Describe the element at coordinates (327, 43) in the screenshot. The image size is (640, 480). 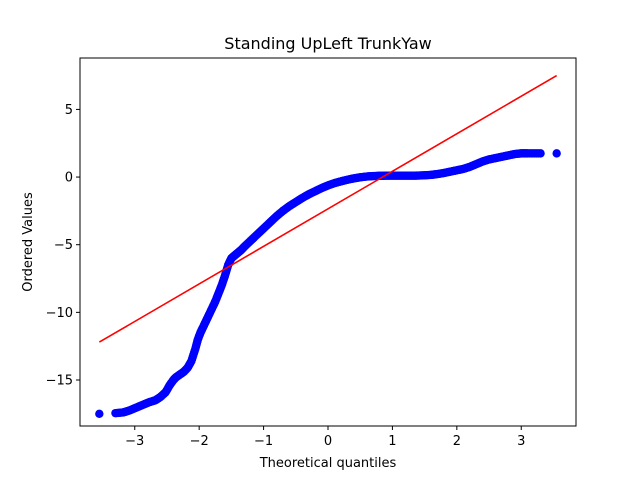
I see `chart-title: Standing UpLeft TrunkYaw` at that location.